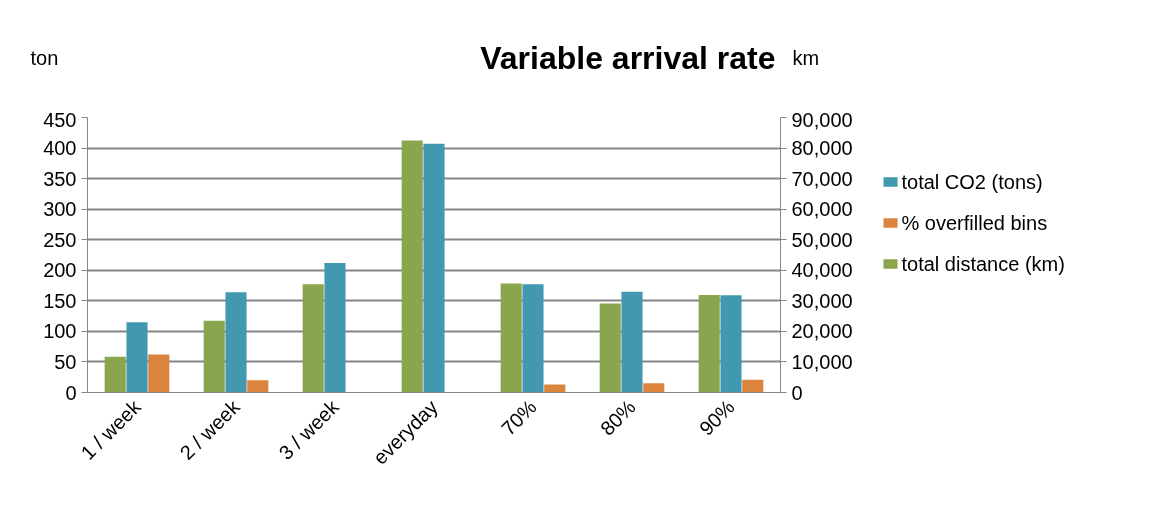 This screenshot has width=1152, height=521. What do you see at coordinates (44, 57) in the screenshot?
I see `y-axis-title: ton` at bounding box center [44, 57].